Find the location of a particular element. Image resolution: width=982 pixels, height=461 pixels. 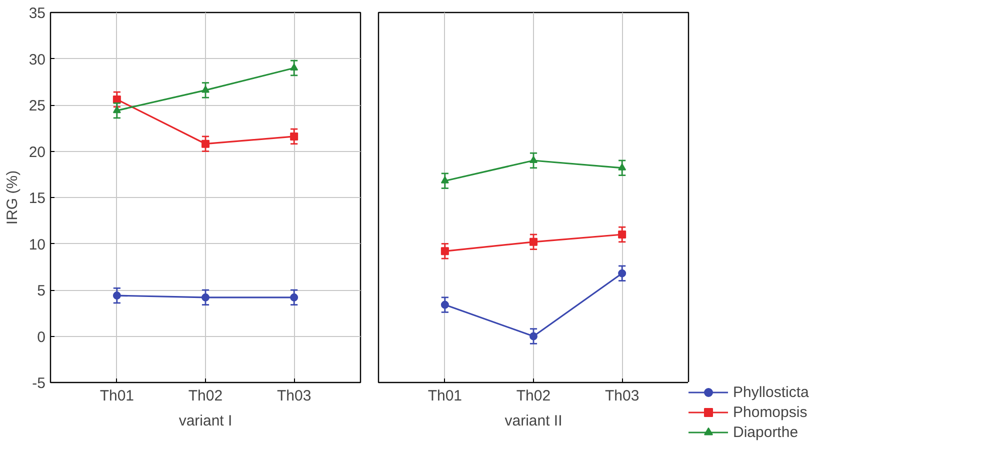

y-tick-label: 10 is located at coordinates (37, 245).